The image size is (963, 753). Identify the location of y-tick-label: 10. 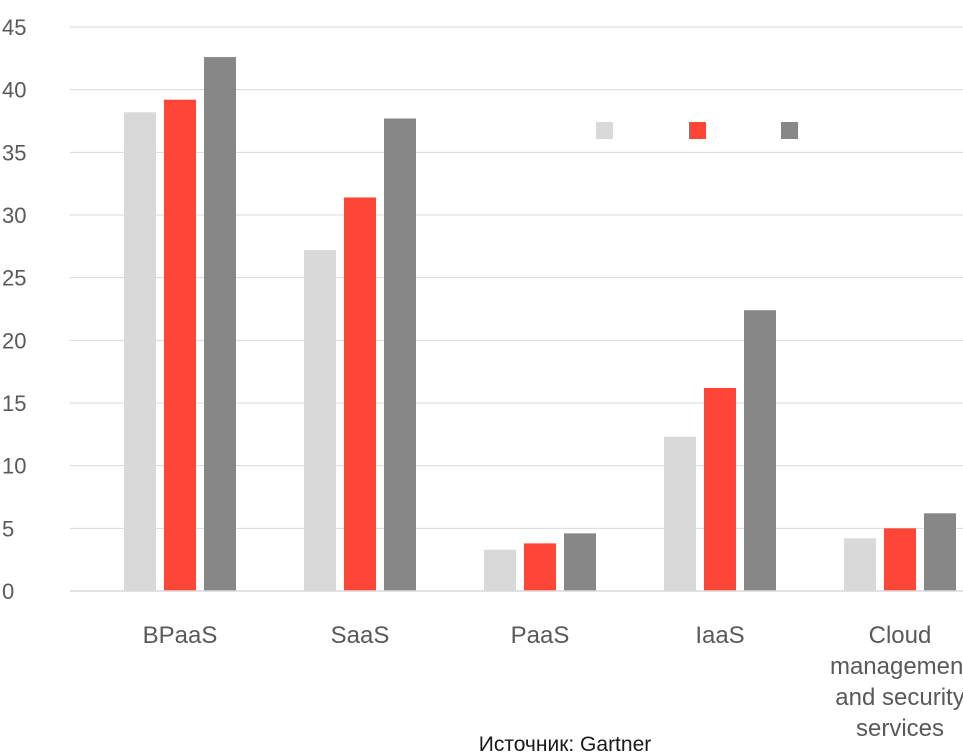
(14, 466).